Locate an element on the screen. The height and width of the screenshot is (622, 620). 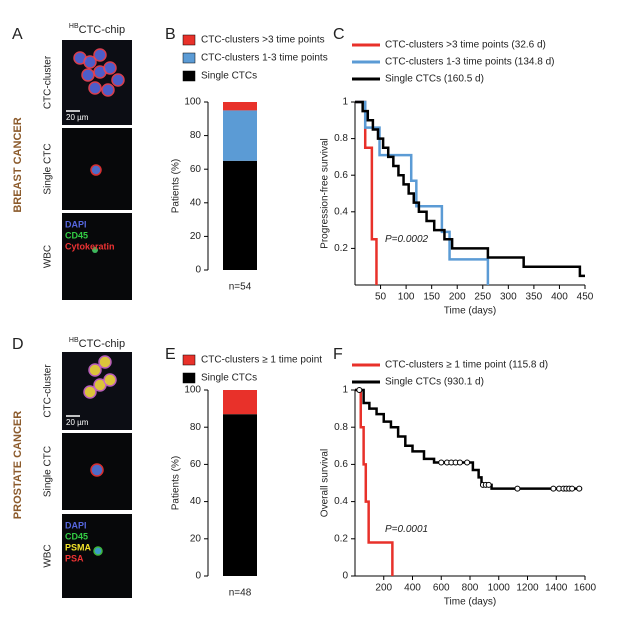
panel-label: F is located at coordinates (338, 354).